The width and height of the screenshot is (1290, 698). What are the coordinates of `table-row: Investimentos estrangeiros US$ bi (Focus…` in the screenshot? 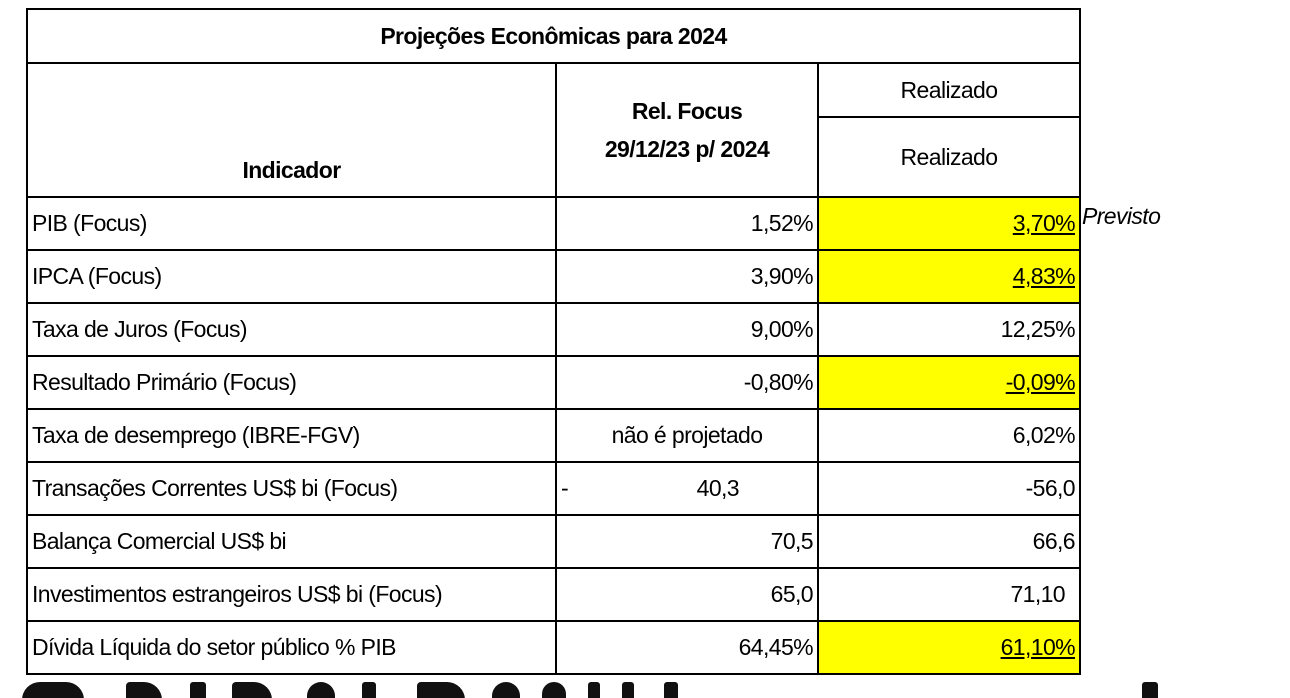 It's located at (553, 594).